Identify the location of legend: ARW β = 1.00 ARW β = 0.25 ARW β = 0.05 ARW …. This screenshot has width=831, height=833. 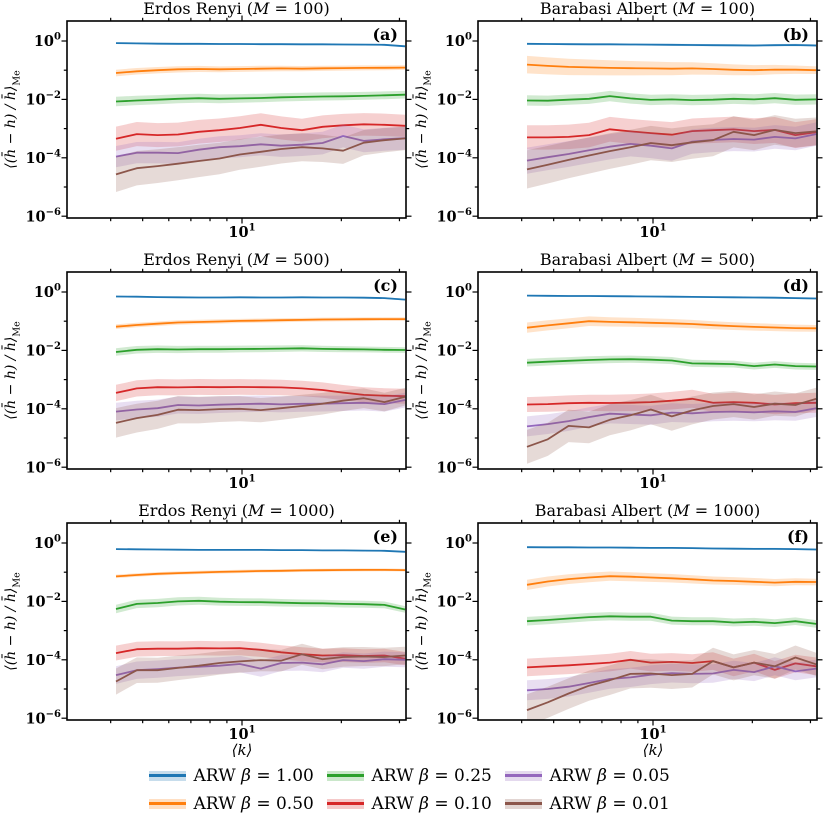
(415, 789).